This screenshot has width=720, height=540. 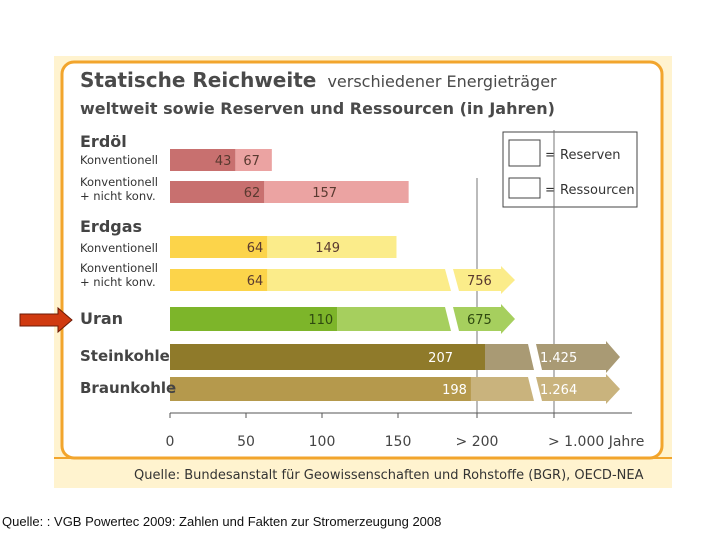 I want to click on legend-label-reserves: = Reserven, so click(x=583, y=155).